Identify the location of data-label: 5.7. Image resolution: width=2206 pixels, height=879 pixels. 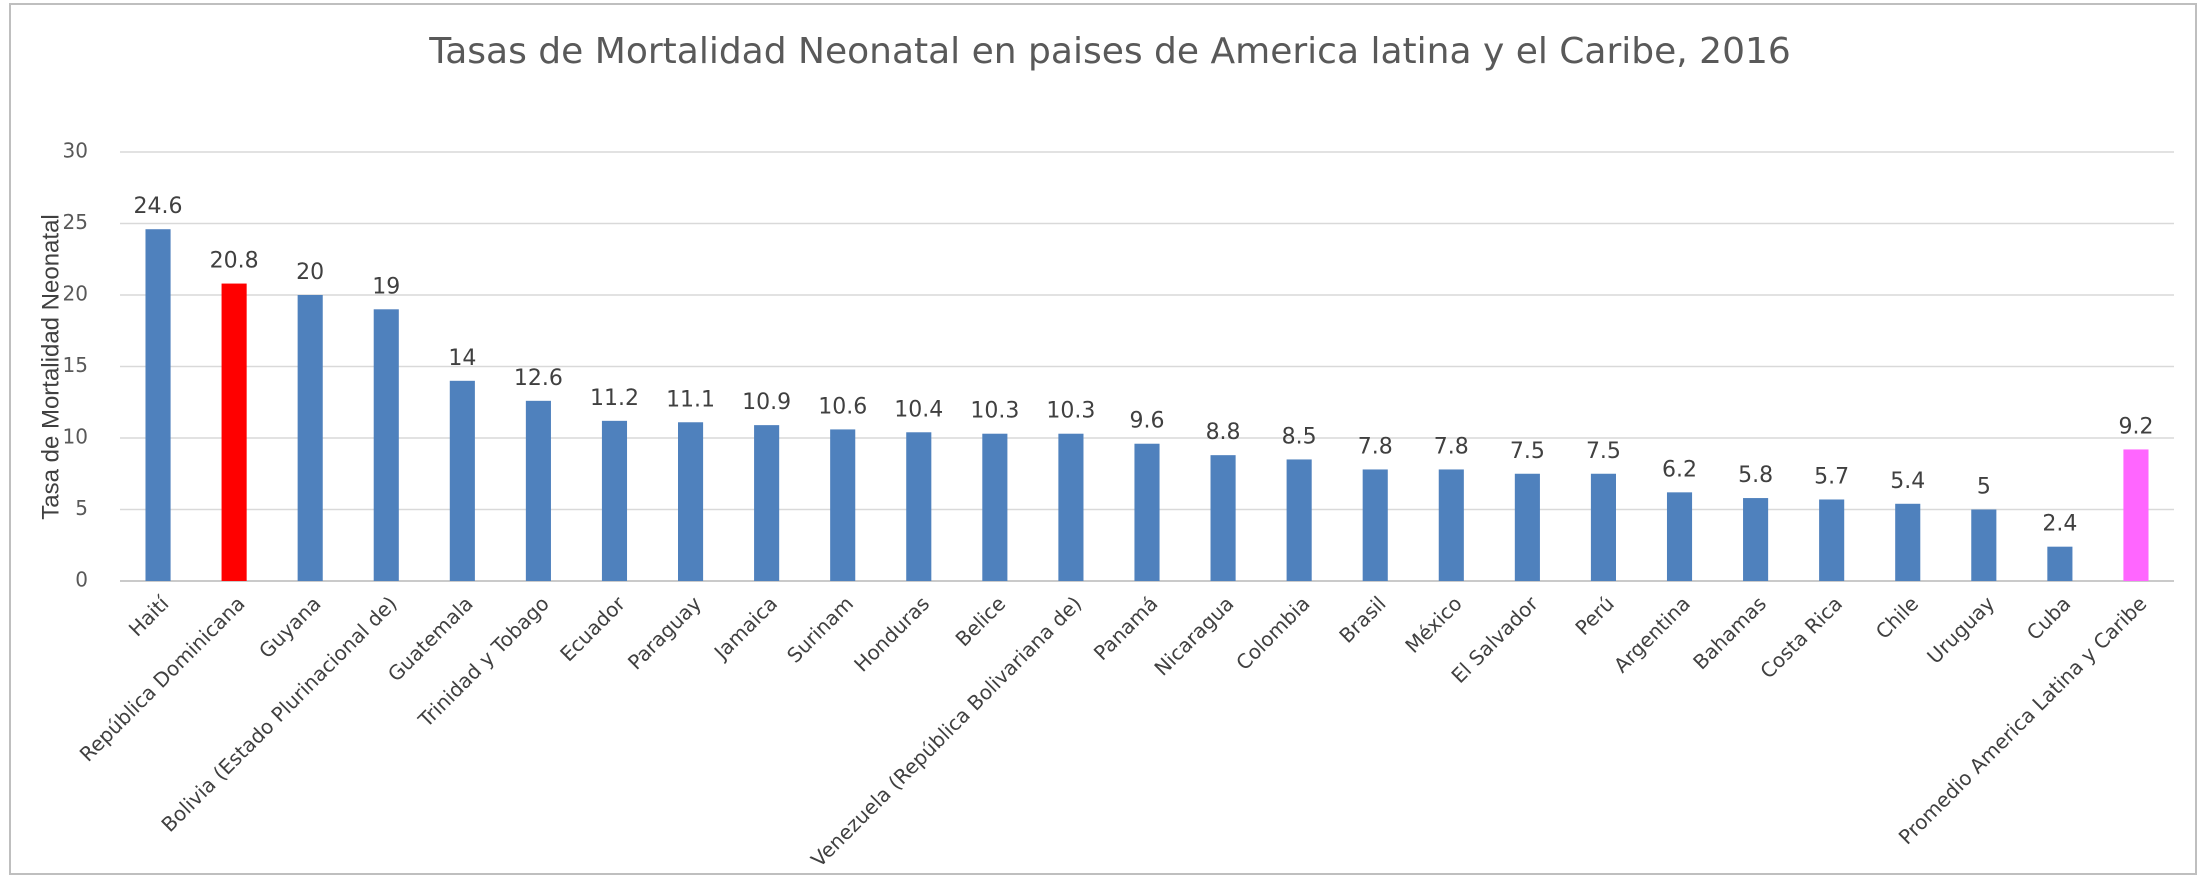
(1831, 476).